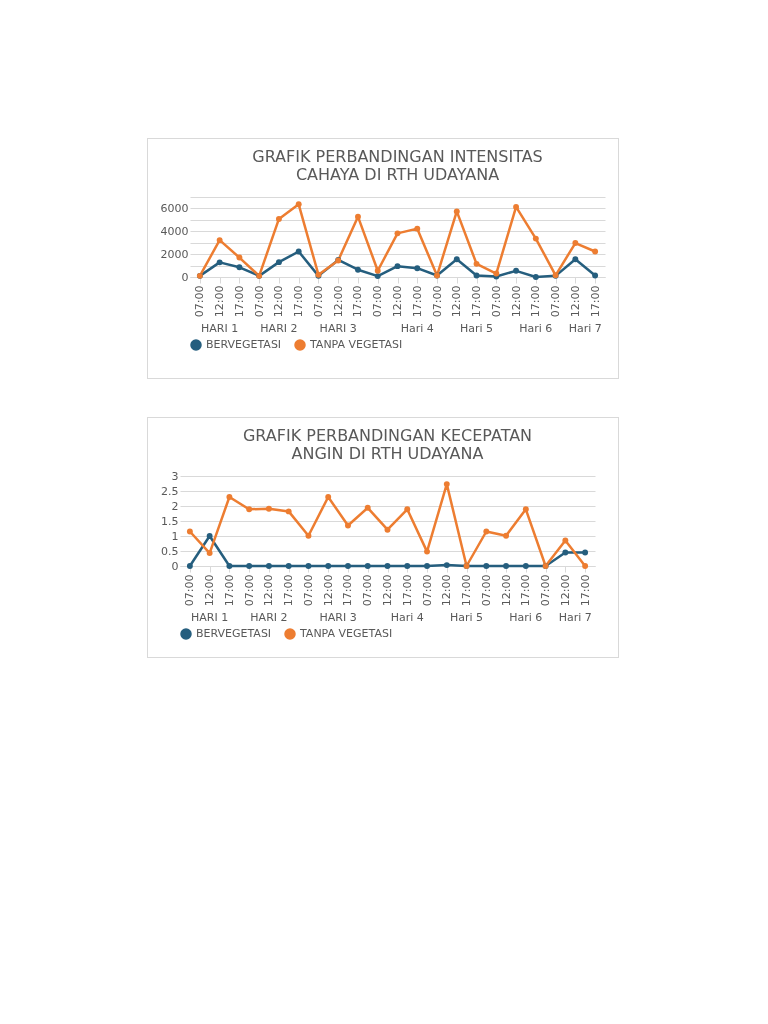  What do you see at coordinates (397, 165) in the screenshot?
I see `chart-title: GRAFIK PERBANDINGAN INTENSITAS CAHAYA DI RTH UDAYANA` at bounding box center [397, 165].